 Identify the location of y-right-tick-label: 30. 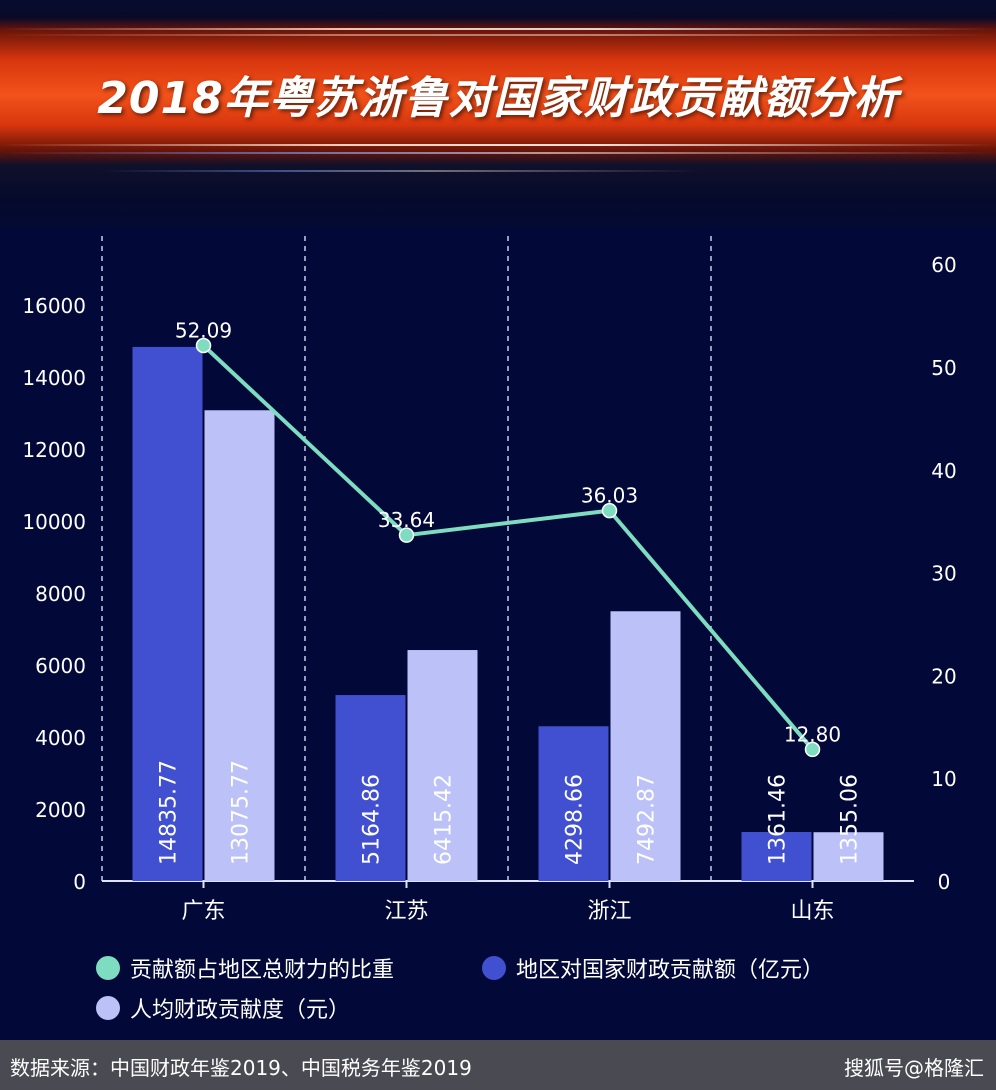
(943, 574).